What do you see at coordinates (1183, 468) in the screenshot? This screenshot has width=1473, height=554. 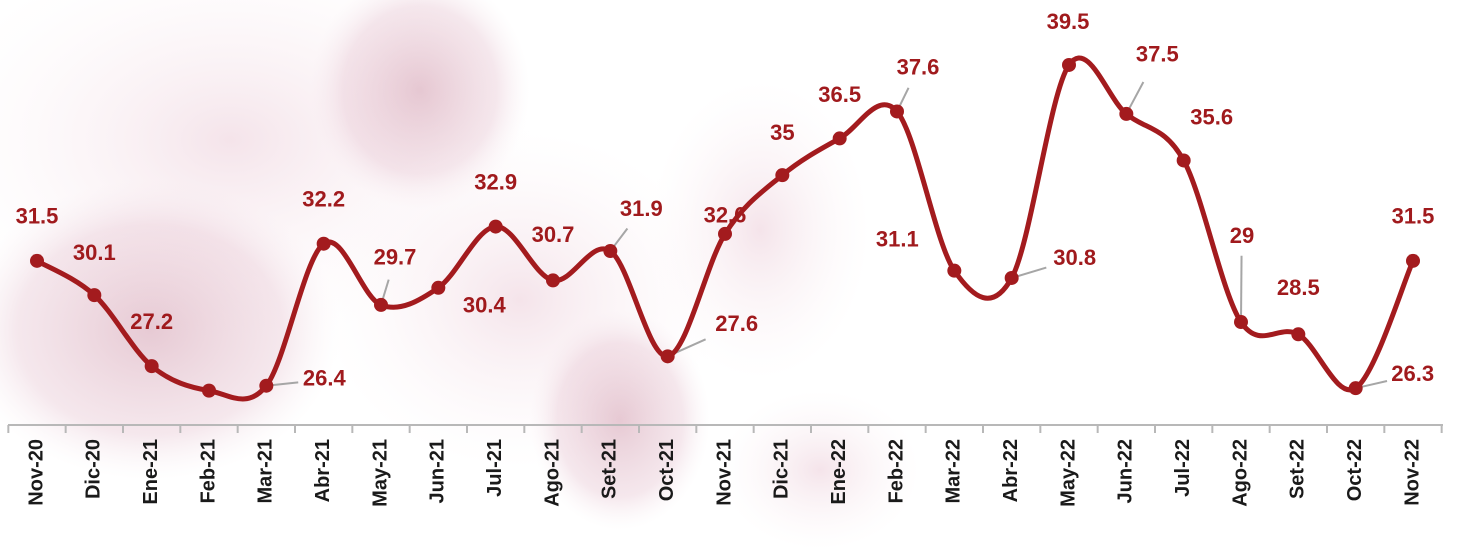 I see `x-tick-label: Jul-22` at bounding box center [1183, 468].